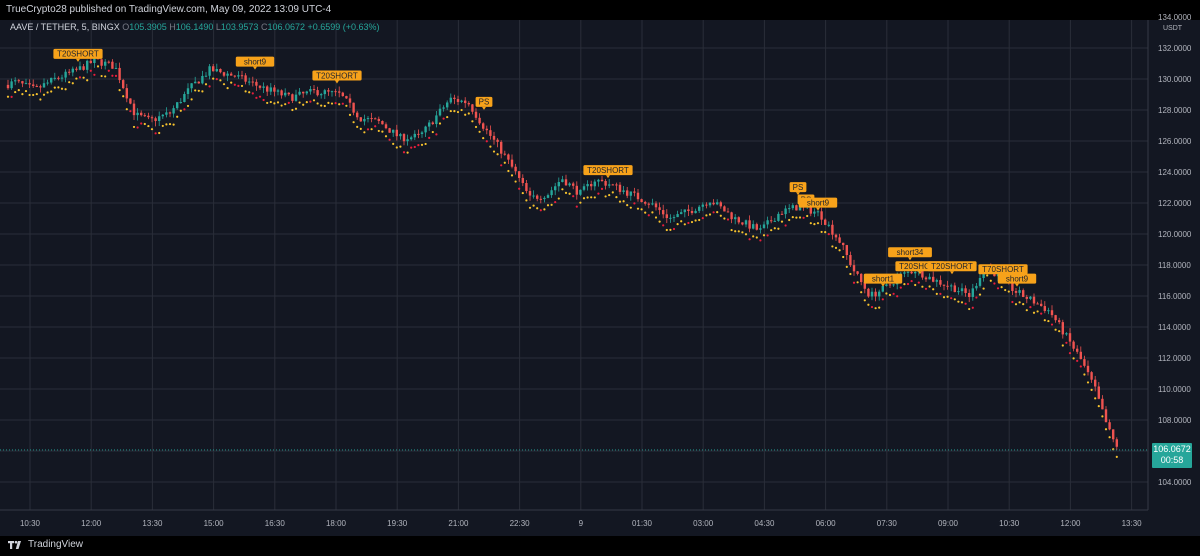 The height and width of the screenshot is (556, 1200). Describe the element at coordinates (948, 523) in the screenshot. I see `x-tick-label: 09:00` at that location.